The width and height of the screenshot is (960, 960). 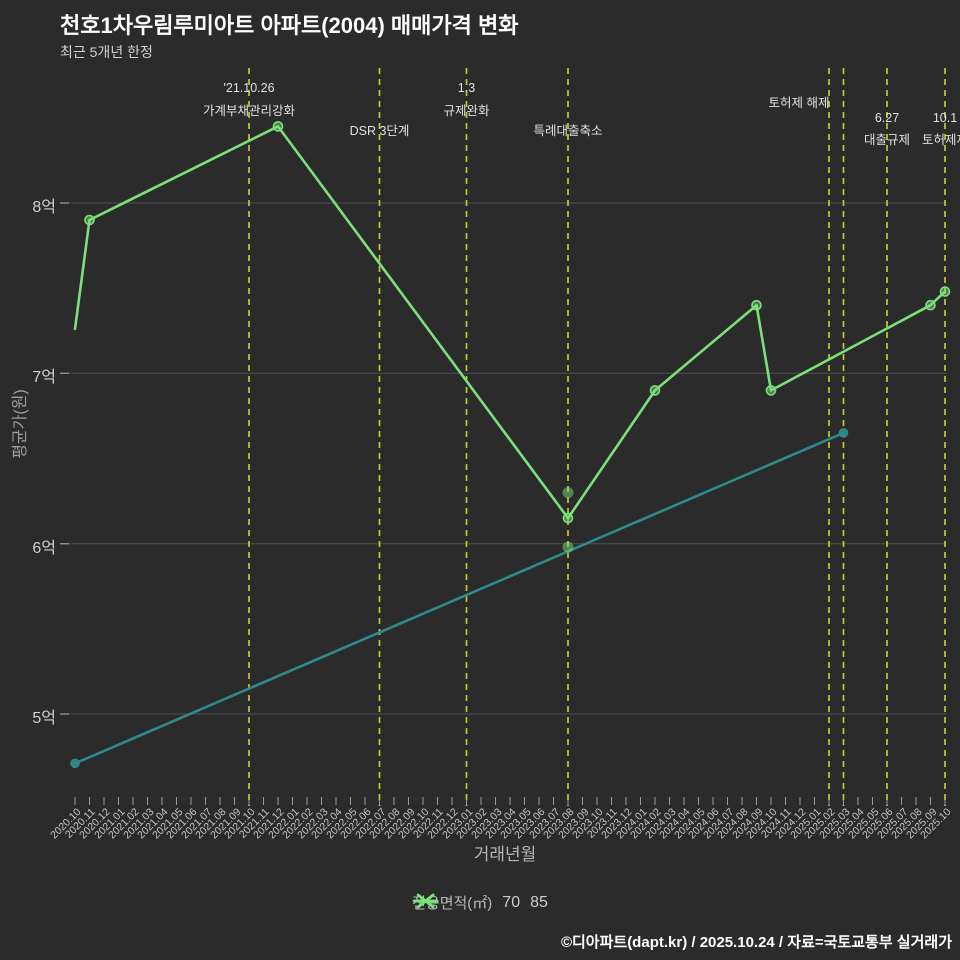 I want to click on y-tick-label: 8억, so click(x=44, y=207).